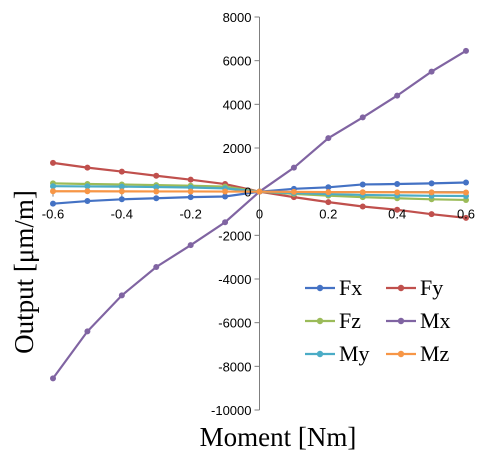 This screenshot has width=492, height=454. I want to click on x-tick-label: -0.2, so click(190, 214).